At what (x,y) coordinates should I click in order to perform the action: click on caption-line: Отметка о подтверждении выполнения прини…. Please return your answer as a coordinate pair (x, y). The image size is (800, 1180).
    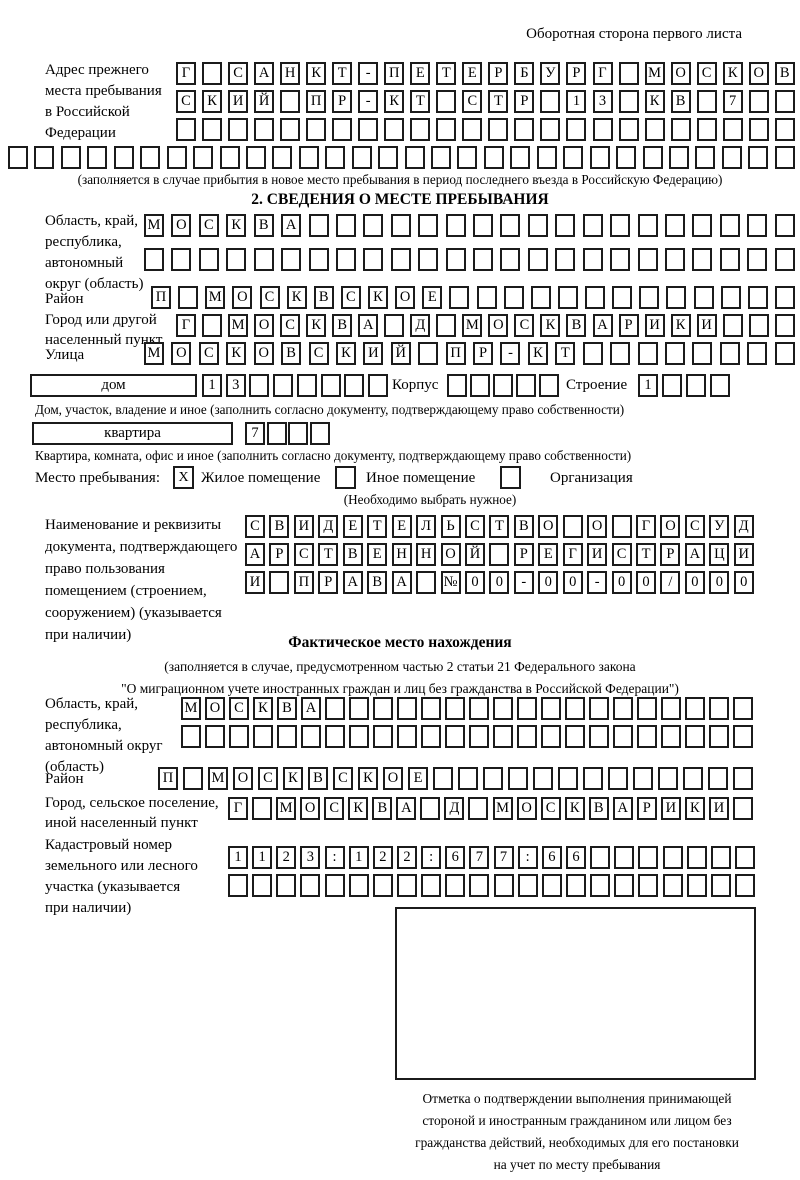
    Looking at the image, I should click on (577, 1098).